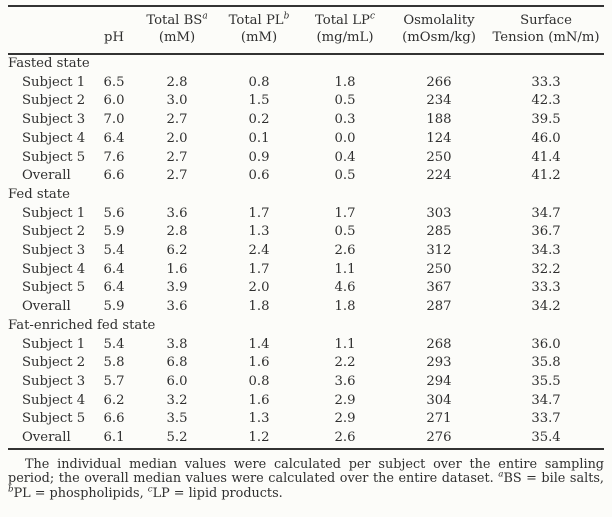 The height and width of the screenshot is (517, 612). Describe the element at coordinates (345, 400) in the screenshot. I see `cell-value: 2.9` at that location.